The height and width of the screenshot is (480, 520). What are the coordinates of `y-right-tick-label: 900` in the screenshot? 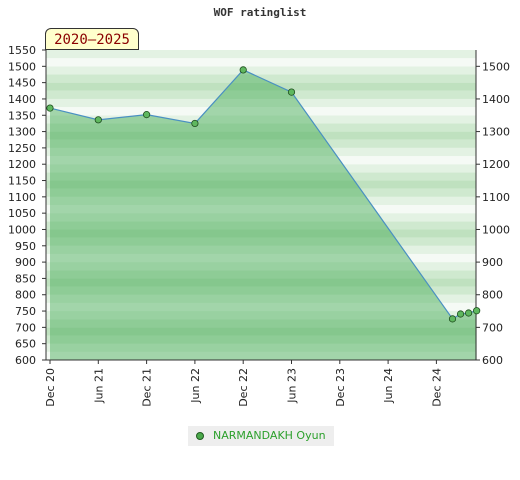 It's located at (492, 262).